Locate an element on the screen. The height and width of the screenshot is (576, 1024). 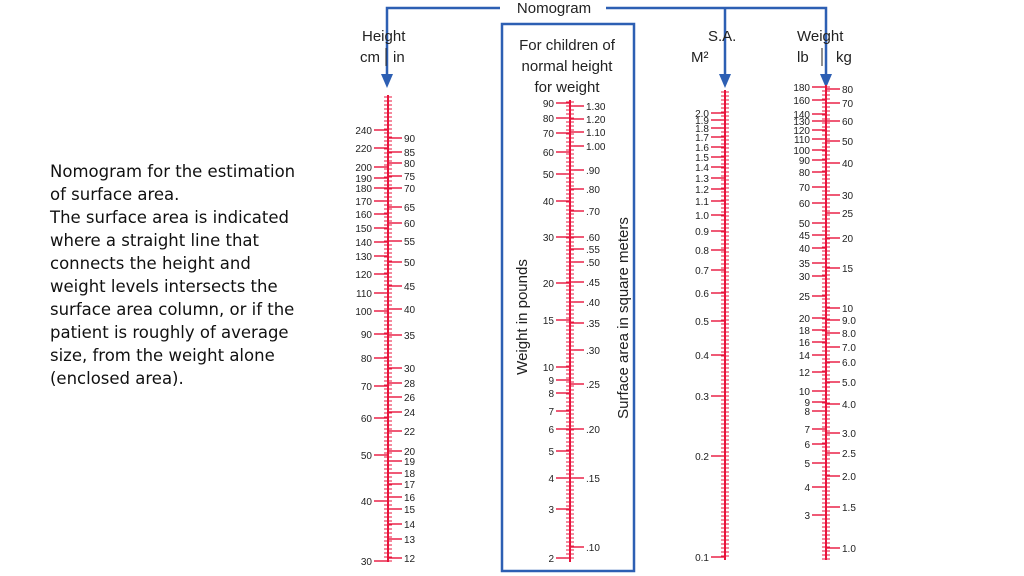
height-in-tick: 28 is located at coordinates (410, 384).